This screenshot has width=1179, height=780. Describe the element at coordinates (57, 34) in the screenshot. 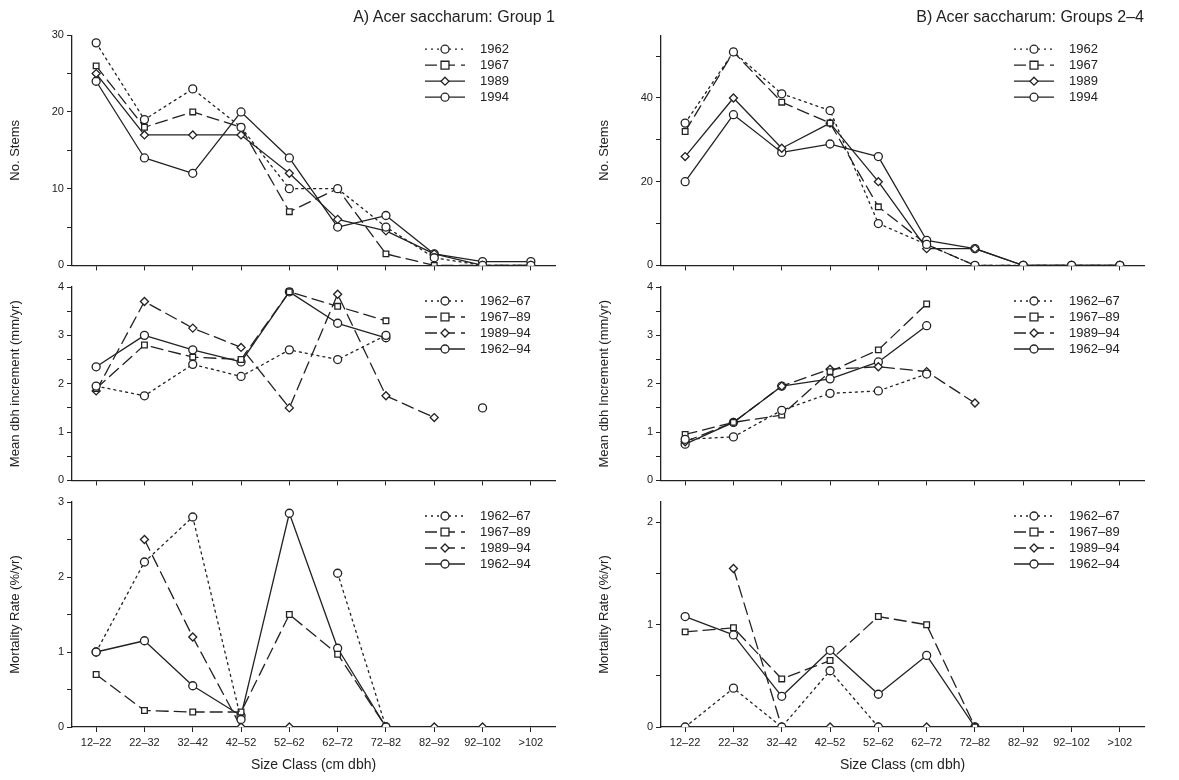

I see `y-tick-label: 30` at that location.